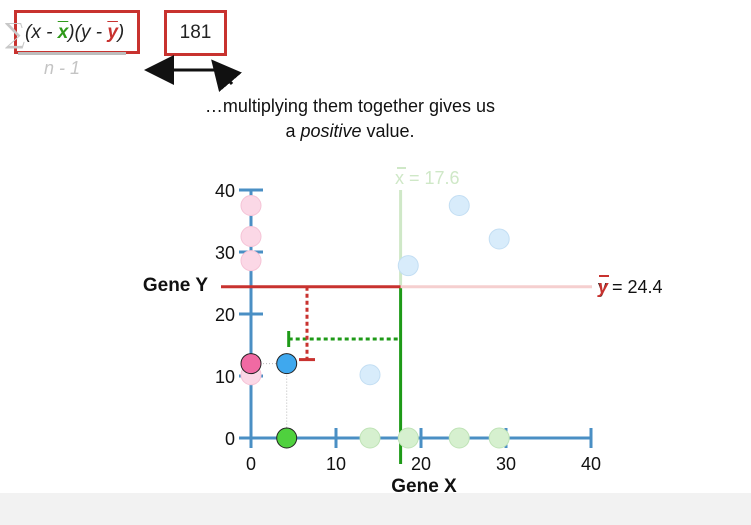  I want to click on y-tick-label: 10, so click(225, 377).